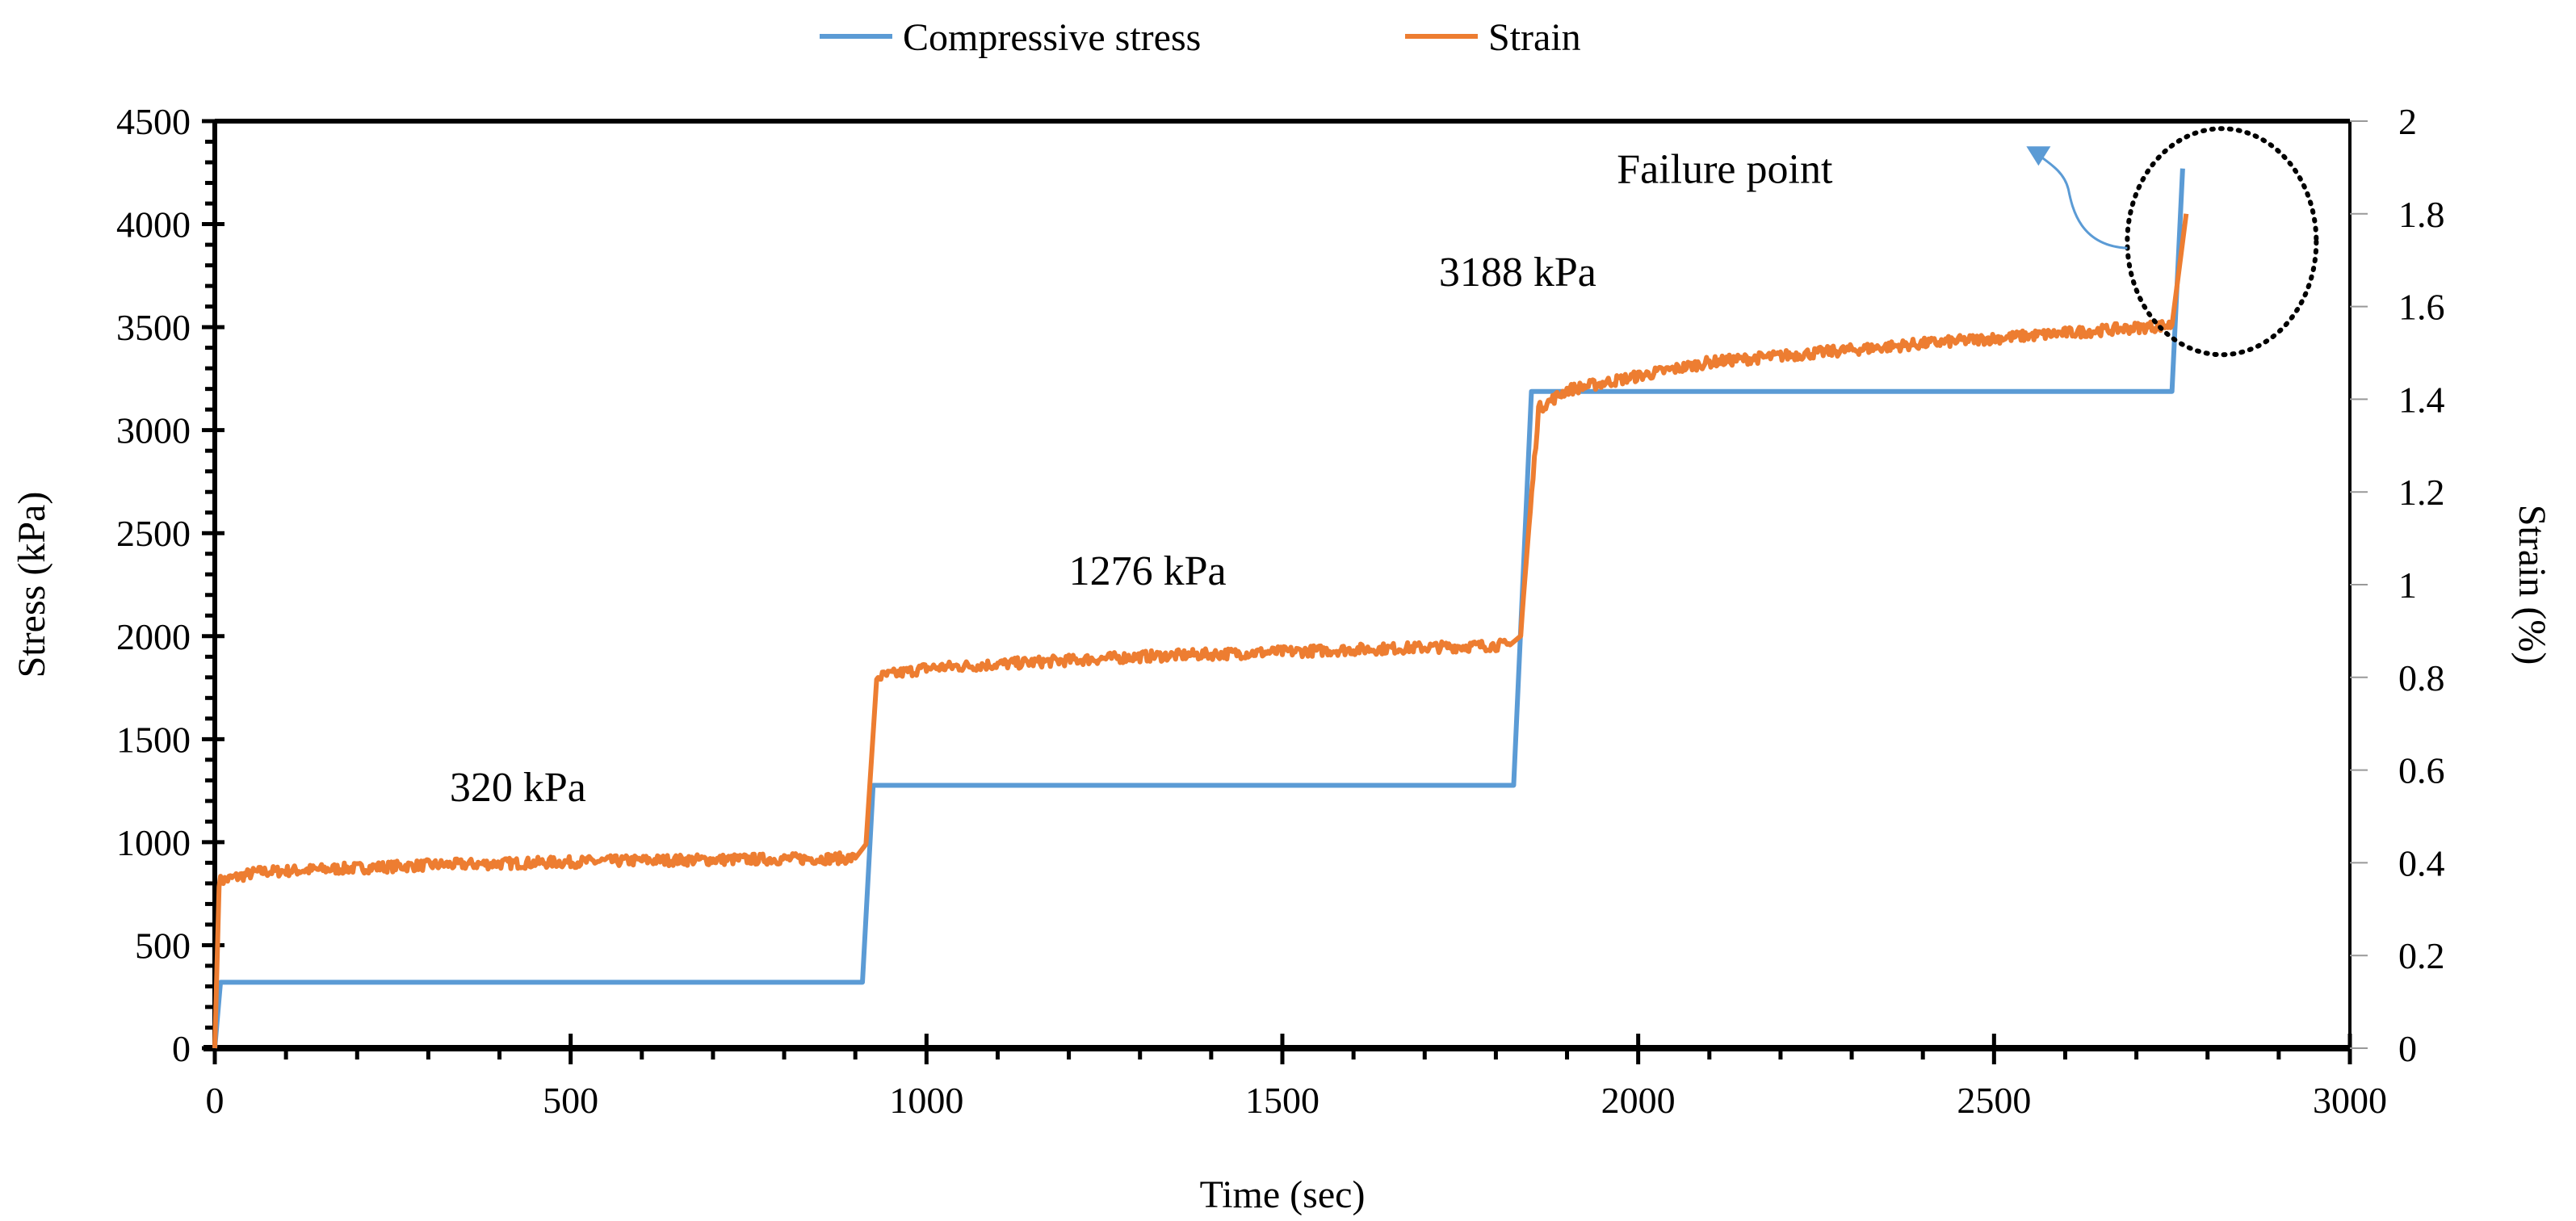 Image resolution: width=2576 pixels, height=1221 pixels. What do you see at coordinates (1638, 1101) in the screenshot?
I see `x-tick-label: 2000` at bounding box center [1638, 1101].